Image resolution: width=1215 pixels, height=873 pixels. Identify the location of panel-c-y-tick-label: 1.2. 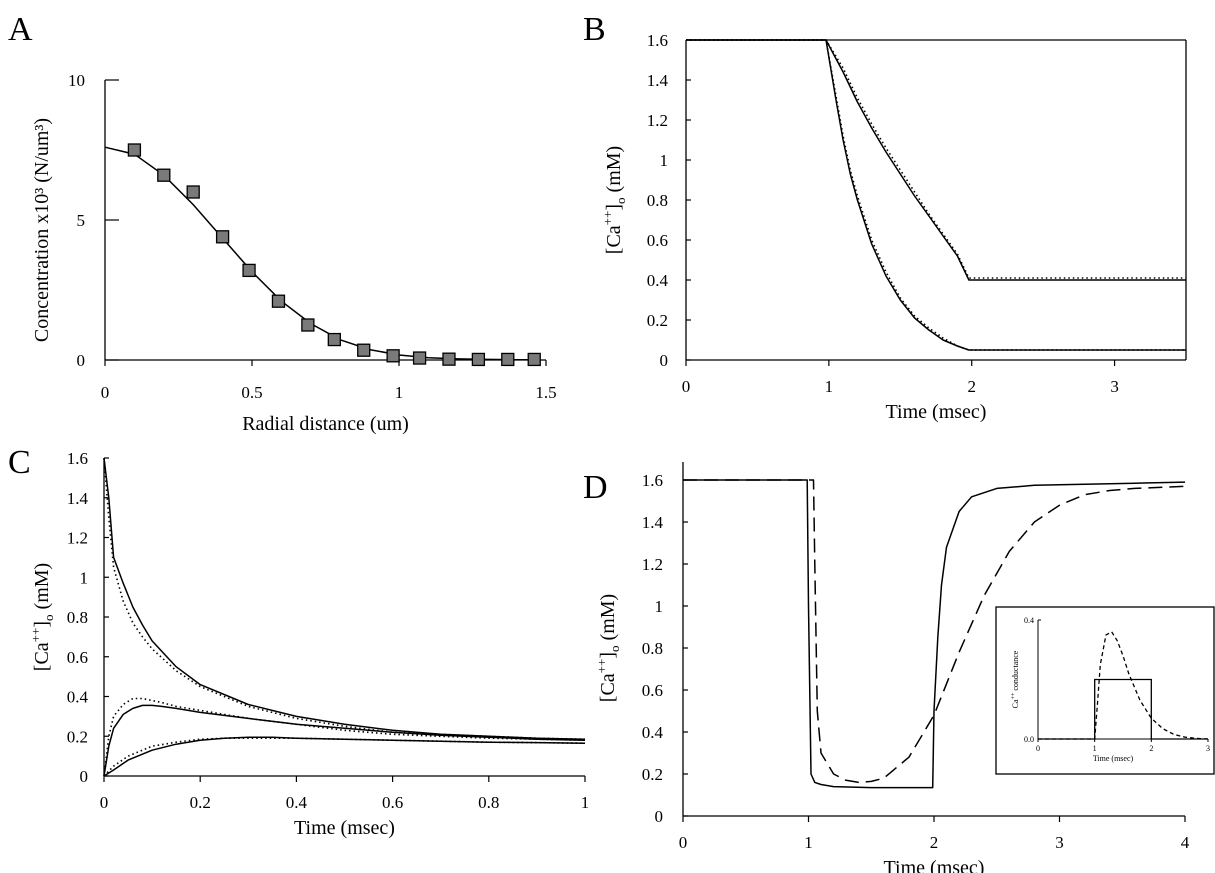
(77, 538).